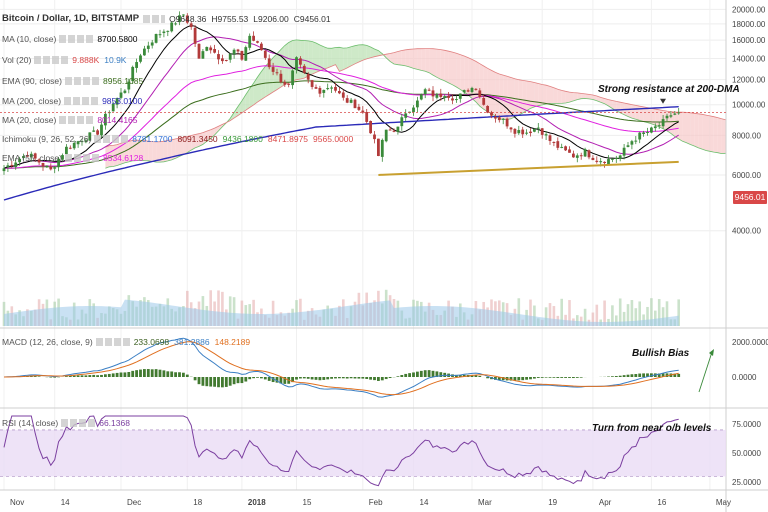  What do you see at coordinates (29, 39) in the screenshot?
I see `indicator-label: MA (10, close)` at bounding box center [29, 39].